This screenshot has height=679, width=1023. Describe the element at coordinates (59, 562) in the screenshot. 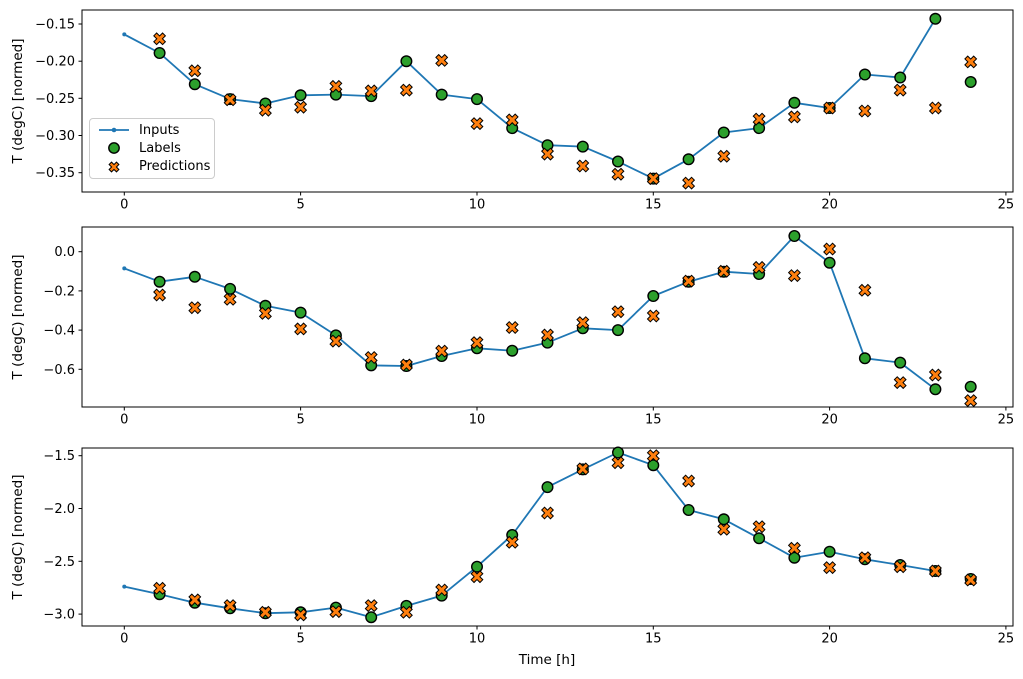

I see `y-tick-label: −2.5` at that location.